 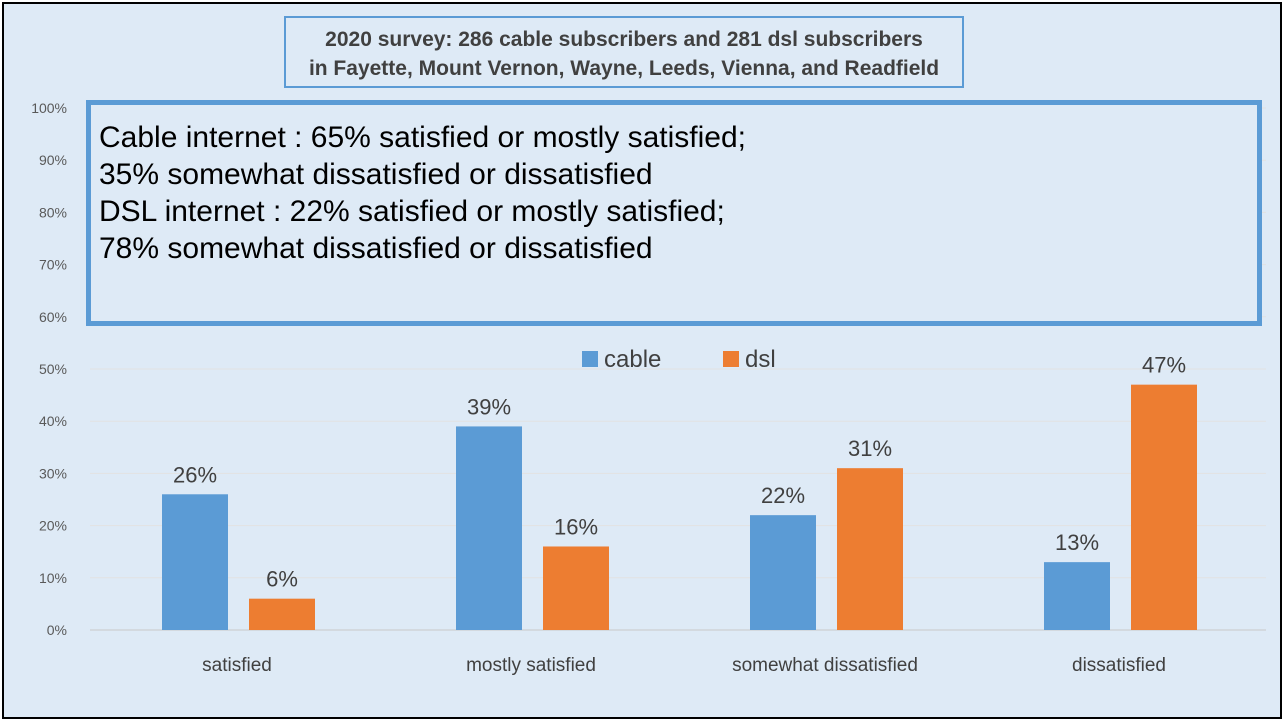 What do you see at coordinates (49, 108) in the screenshot?
I see `y-tick-label: 100%` at bounding box center [49, 108].